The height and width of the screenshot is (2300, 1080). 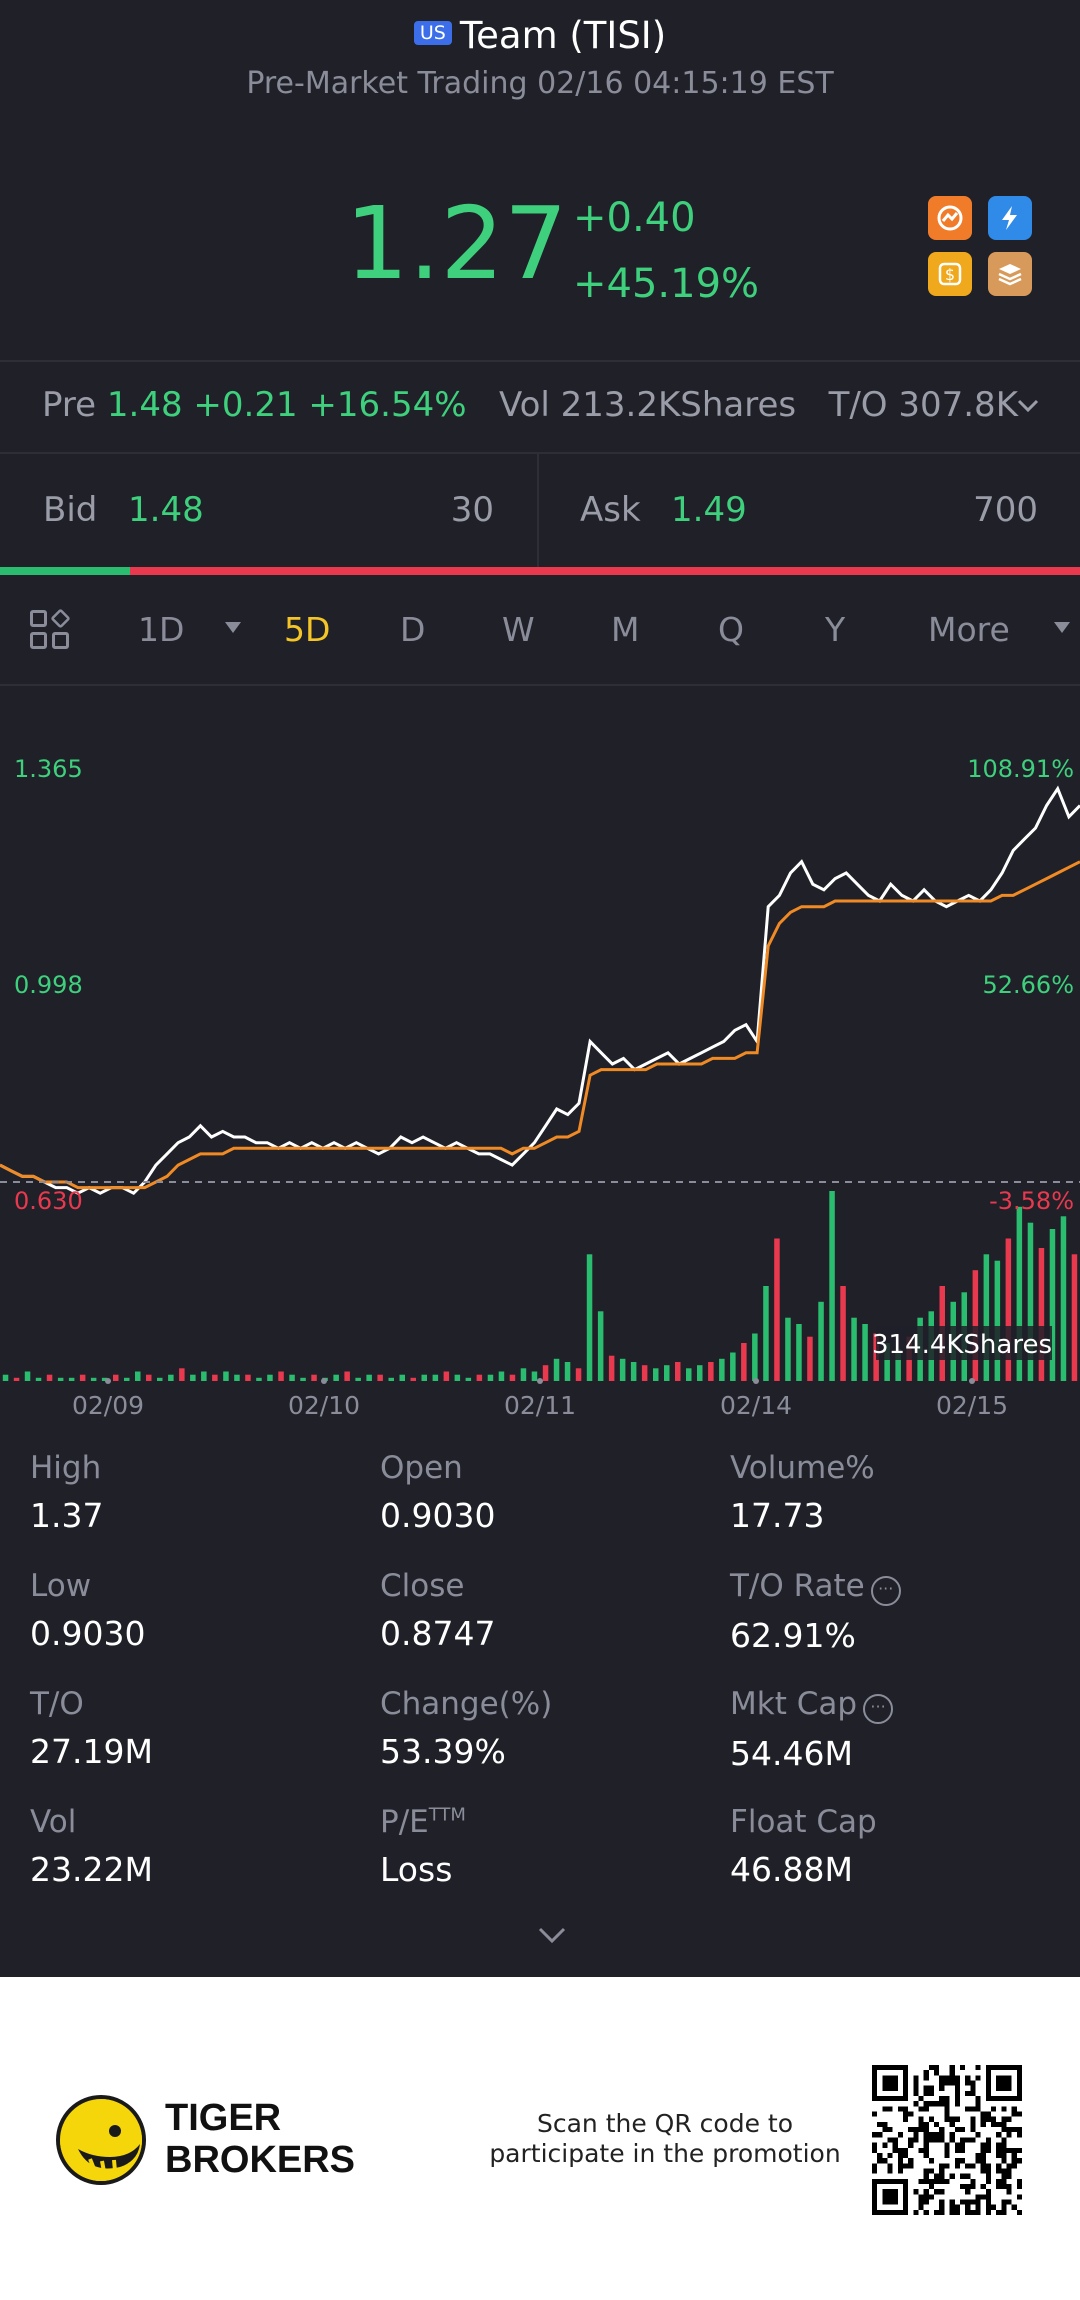 I want to click on stack-a-icon, so click(x=1010, y=274).